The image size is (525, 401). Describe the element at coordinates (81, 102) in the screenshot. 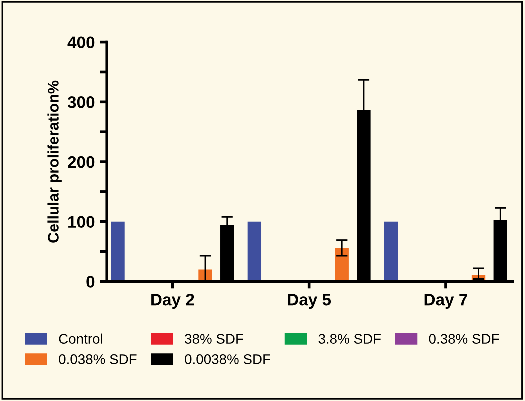

I see `y-tick-label: 300` at that location.